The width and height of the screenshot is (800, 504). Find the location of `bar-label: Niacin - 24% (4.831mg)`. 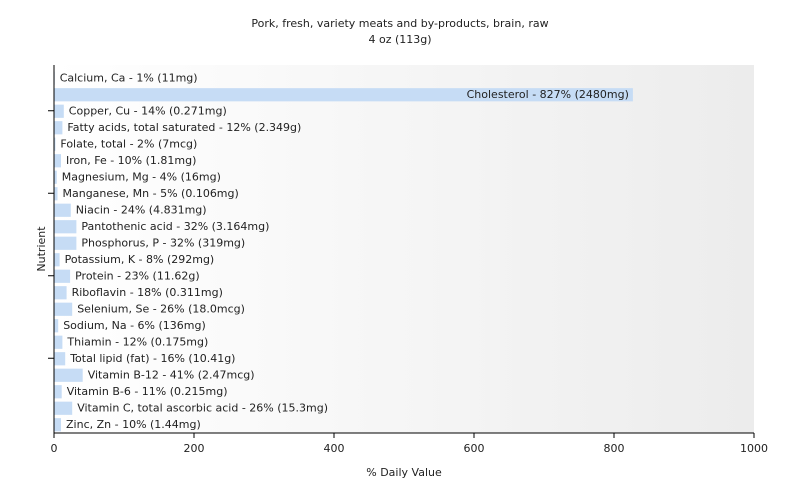

bar-label: Niacin - 24% (4.831mg) is located at coordinates (141, 209).